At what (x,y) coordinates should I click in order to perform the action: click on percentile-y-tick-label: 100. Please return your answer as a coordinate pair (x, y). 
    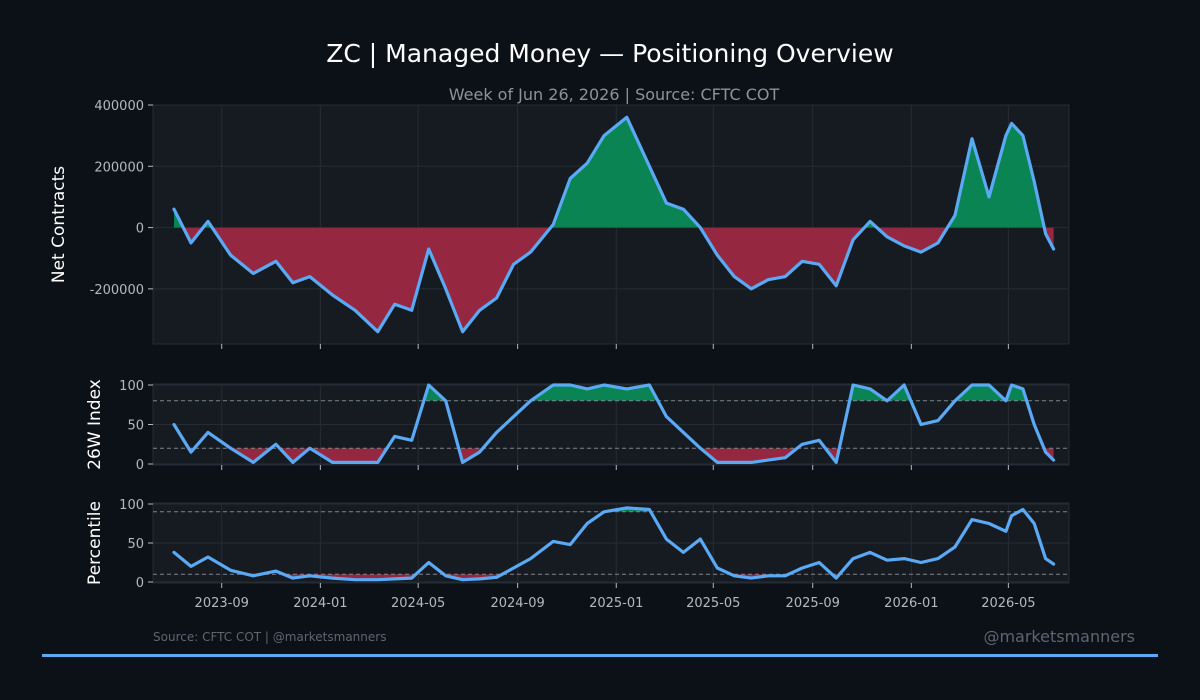
    Looking at the image, I should click on (131, 505).